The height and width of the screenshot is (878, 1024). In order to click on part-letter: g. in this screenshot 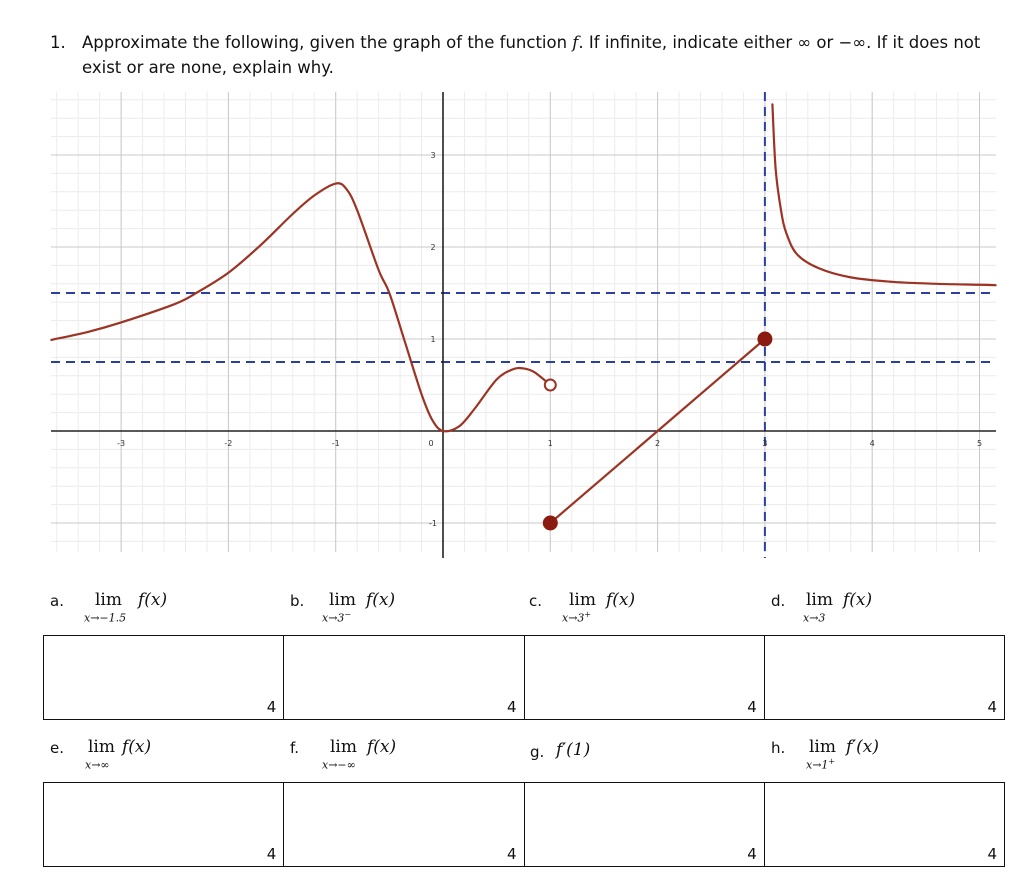, I will do `click(537, 752)`.